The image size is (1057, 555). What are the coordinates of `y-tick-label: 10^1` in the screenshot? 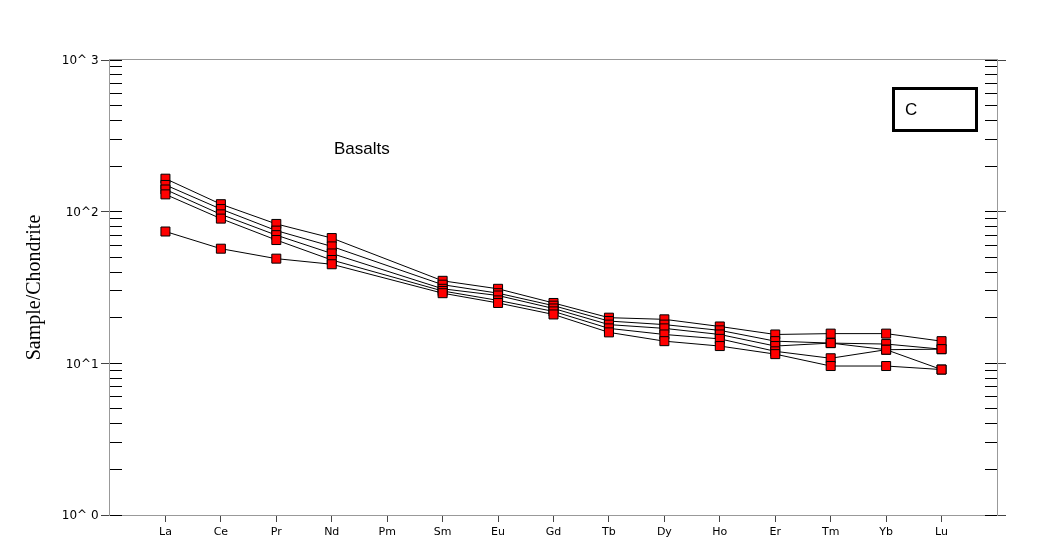 It's located at (82, 363).